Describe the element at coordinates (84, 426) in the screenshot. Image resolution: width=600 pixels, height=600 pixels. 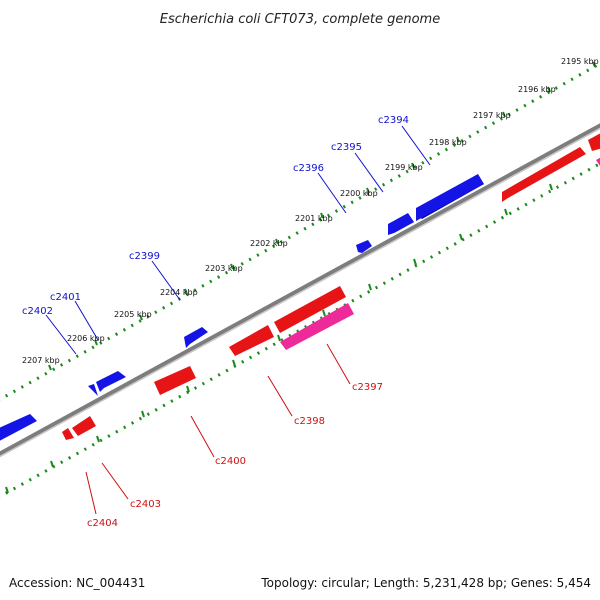
I see `gene-c2403` at that location.